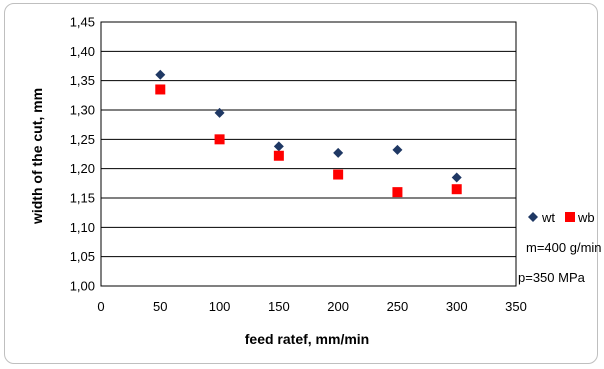  What do you see at coordinates (533, 217) in the screenshot?
I see `legend-marker-wt` at bounding box center [533, 217].